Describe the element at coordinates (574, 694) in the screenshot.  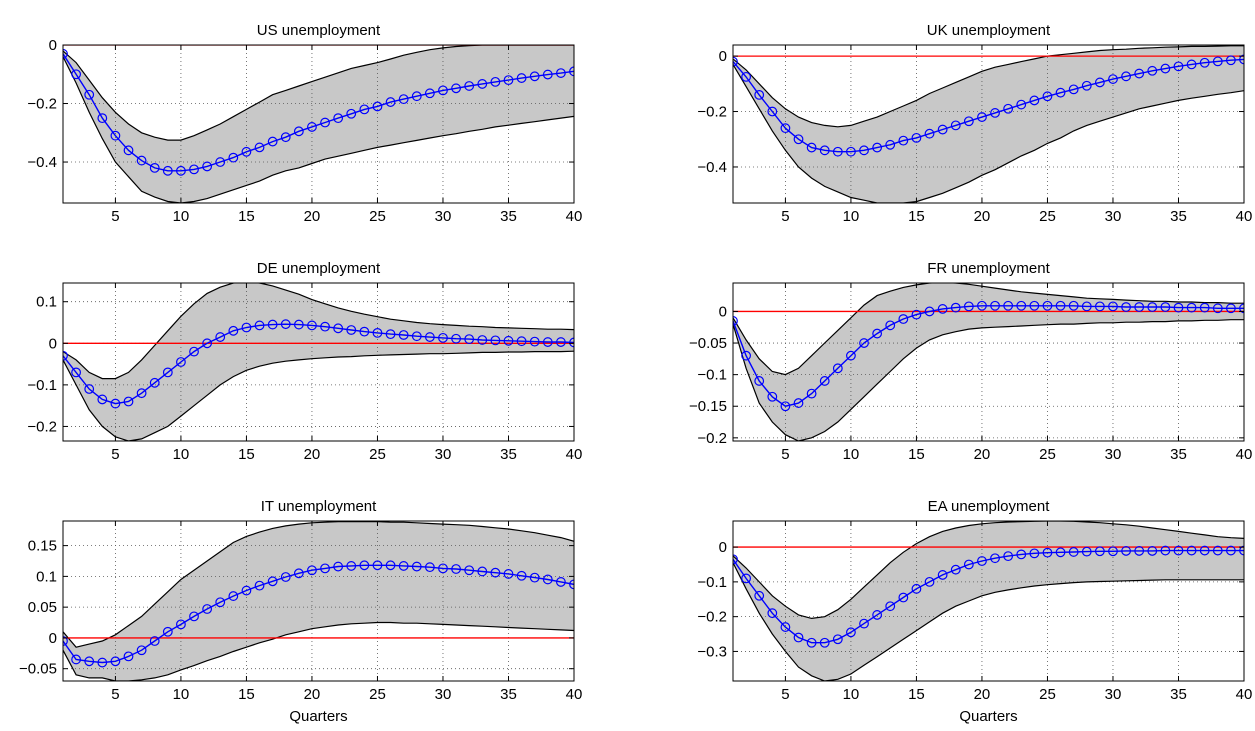
I see `x-tick-label: 40` at that location.